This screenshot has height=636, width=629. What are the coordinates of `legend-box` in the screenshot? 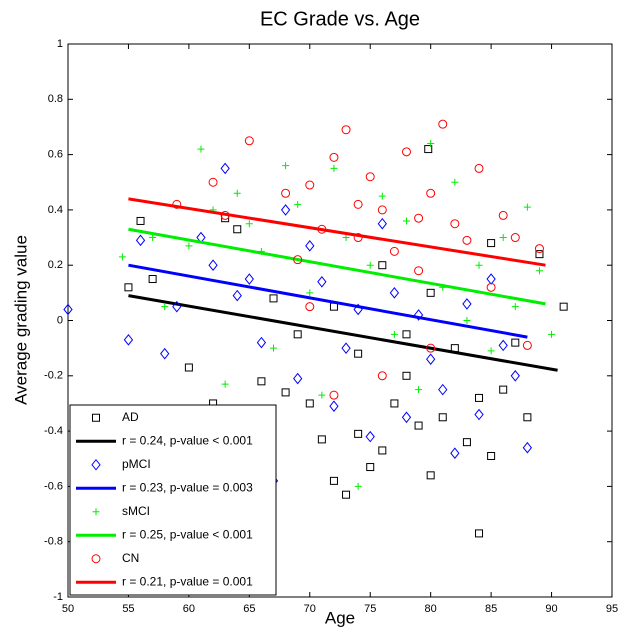 It's located at (173, 500).